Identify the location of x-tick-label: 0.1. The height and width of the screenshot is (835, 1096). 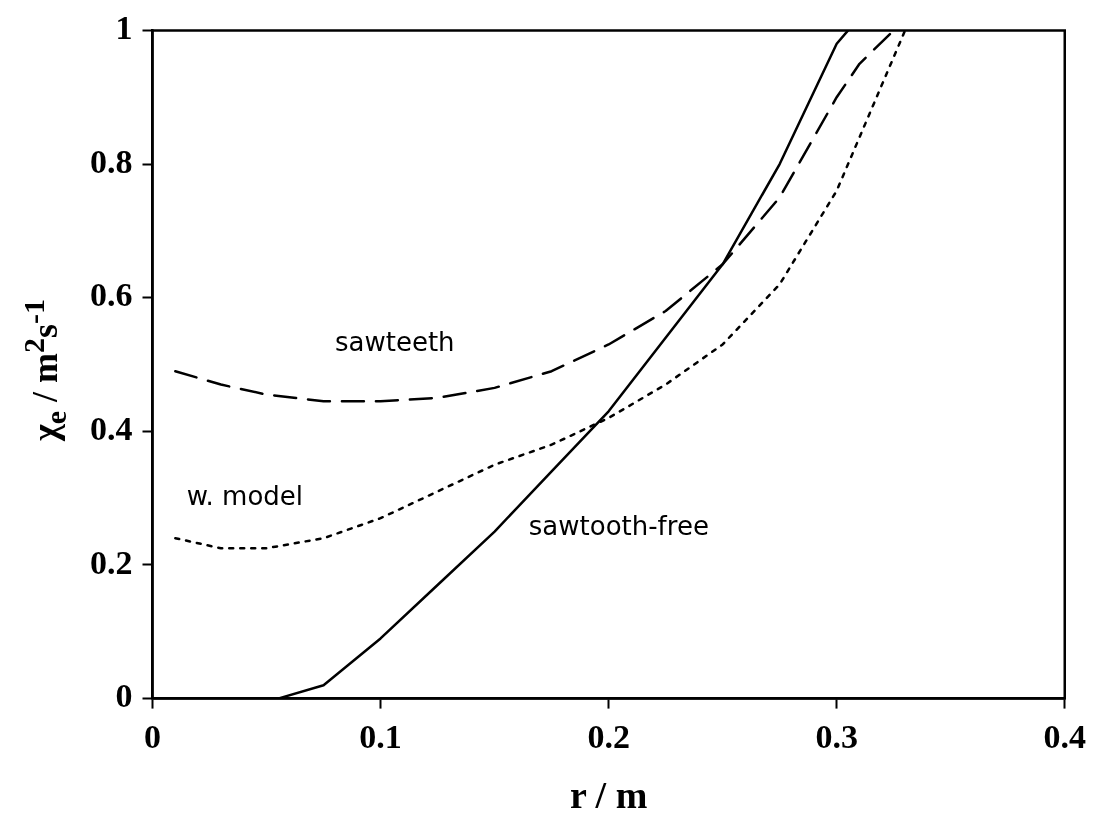
(380, 736).